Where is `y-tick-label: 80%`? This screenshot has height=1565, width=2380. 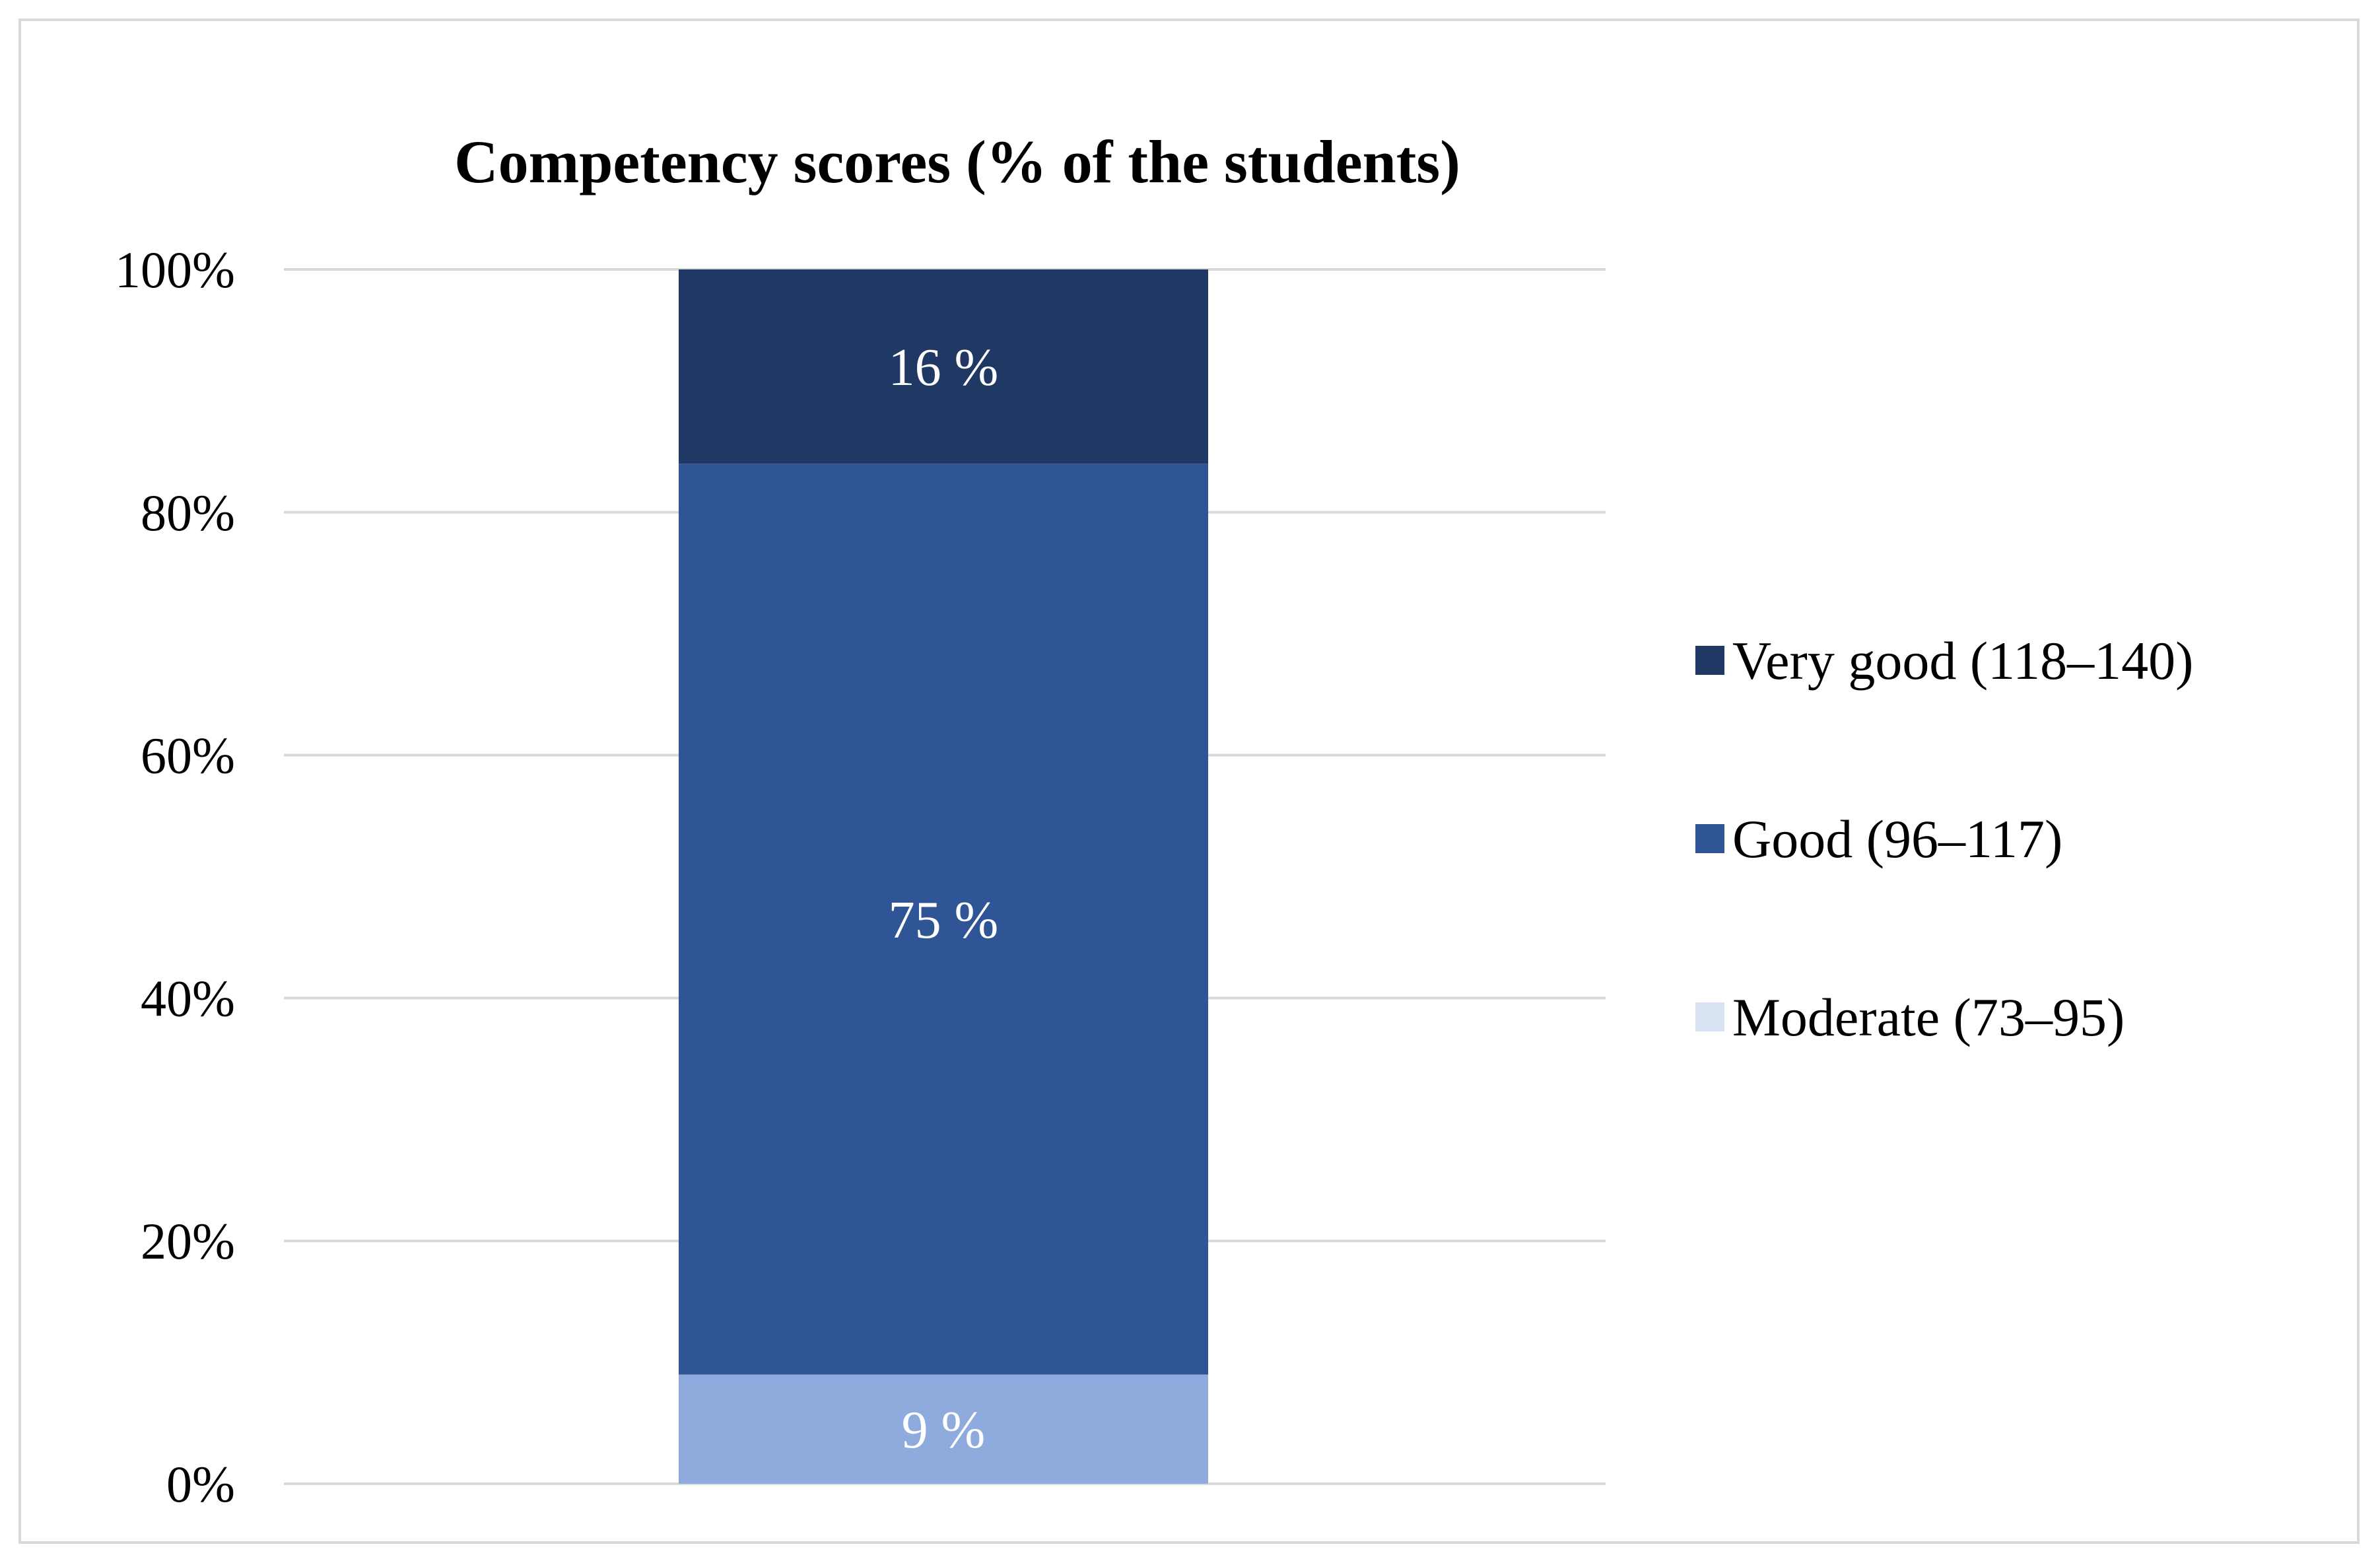 y-tick-label: 80% is located at coordinates (188, 512).